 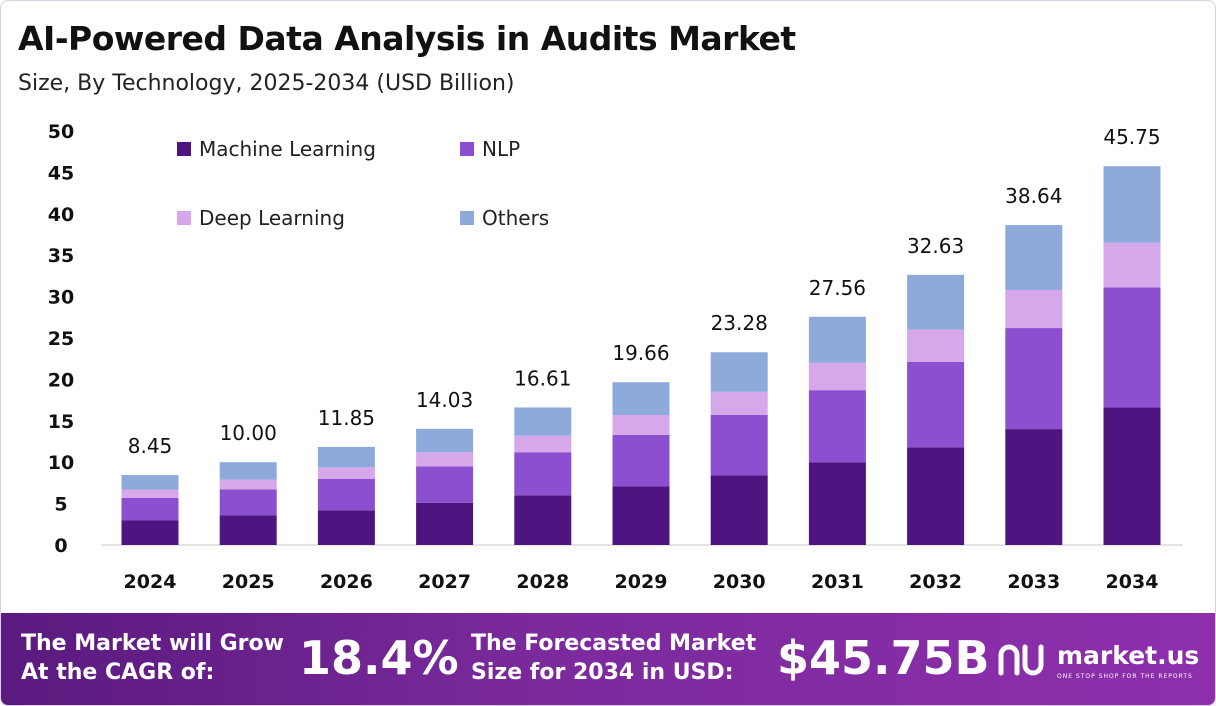 What do you see at coordinates (1033, 582) in the screenshot?
I see `x-tick-label: 2033` at bounding box center [1033, 582].